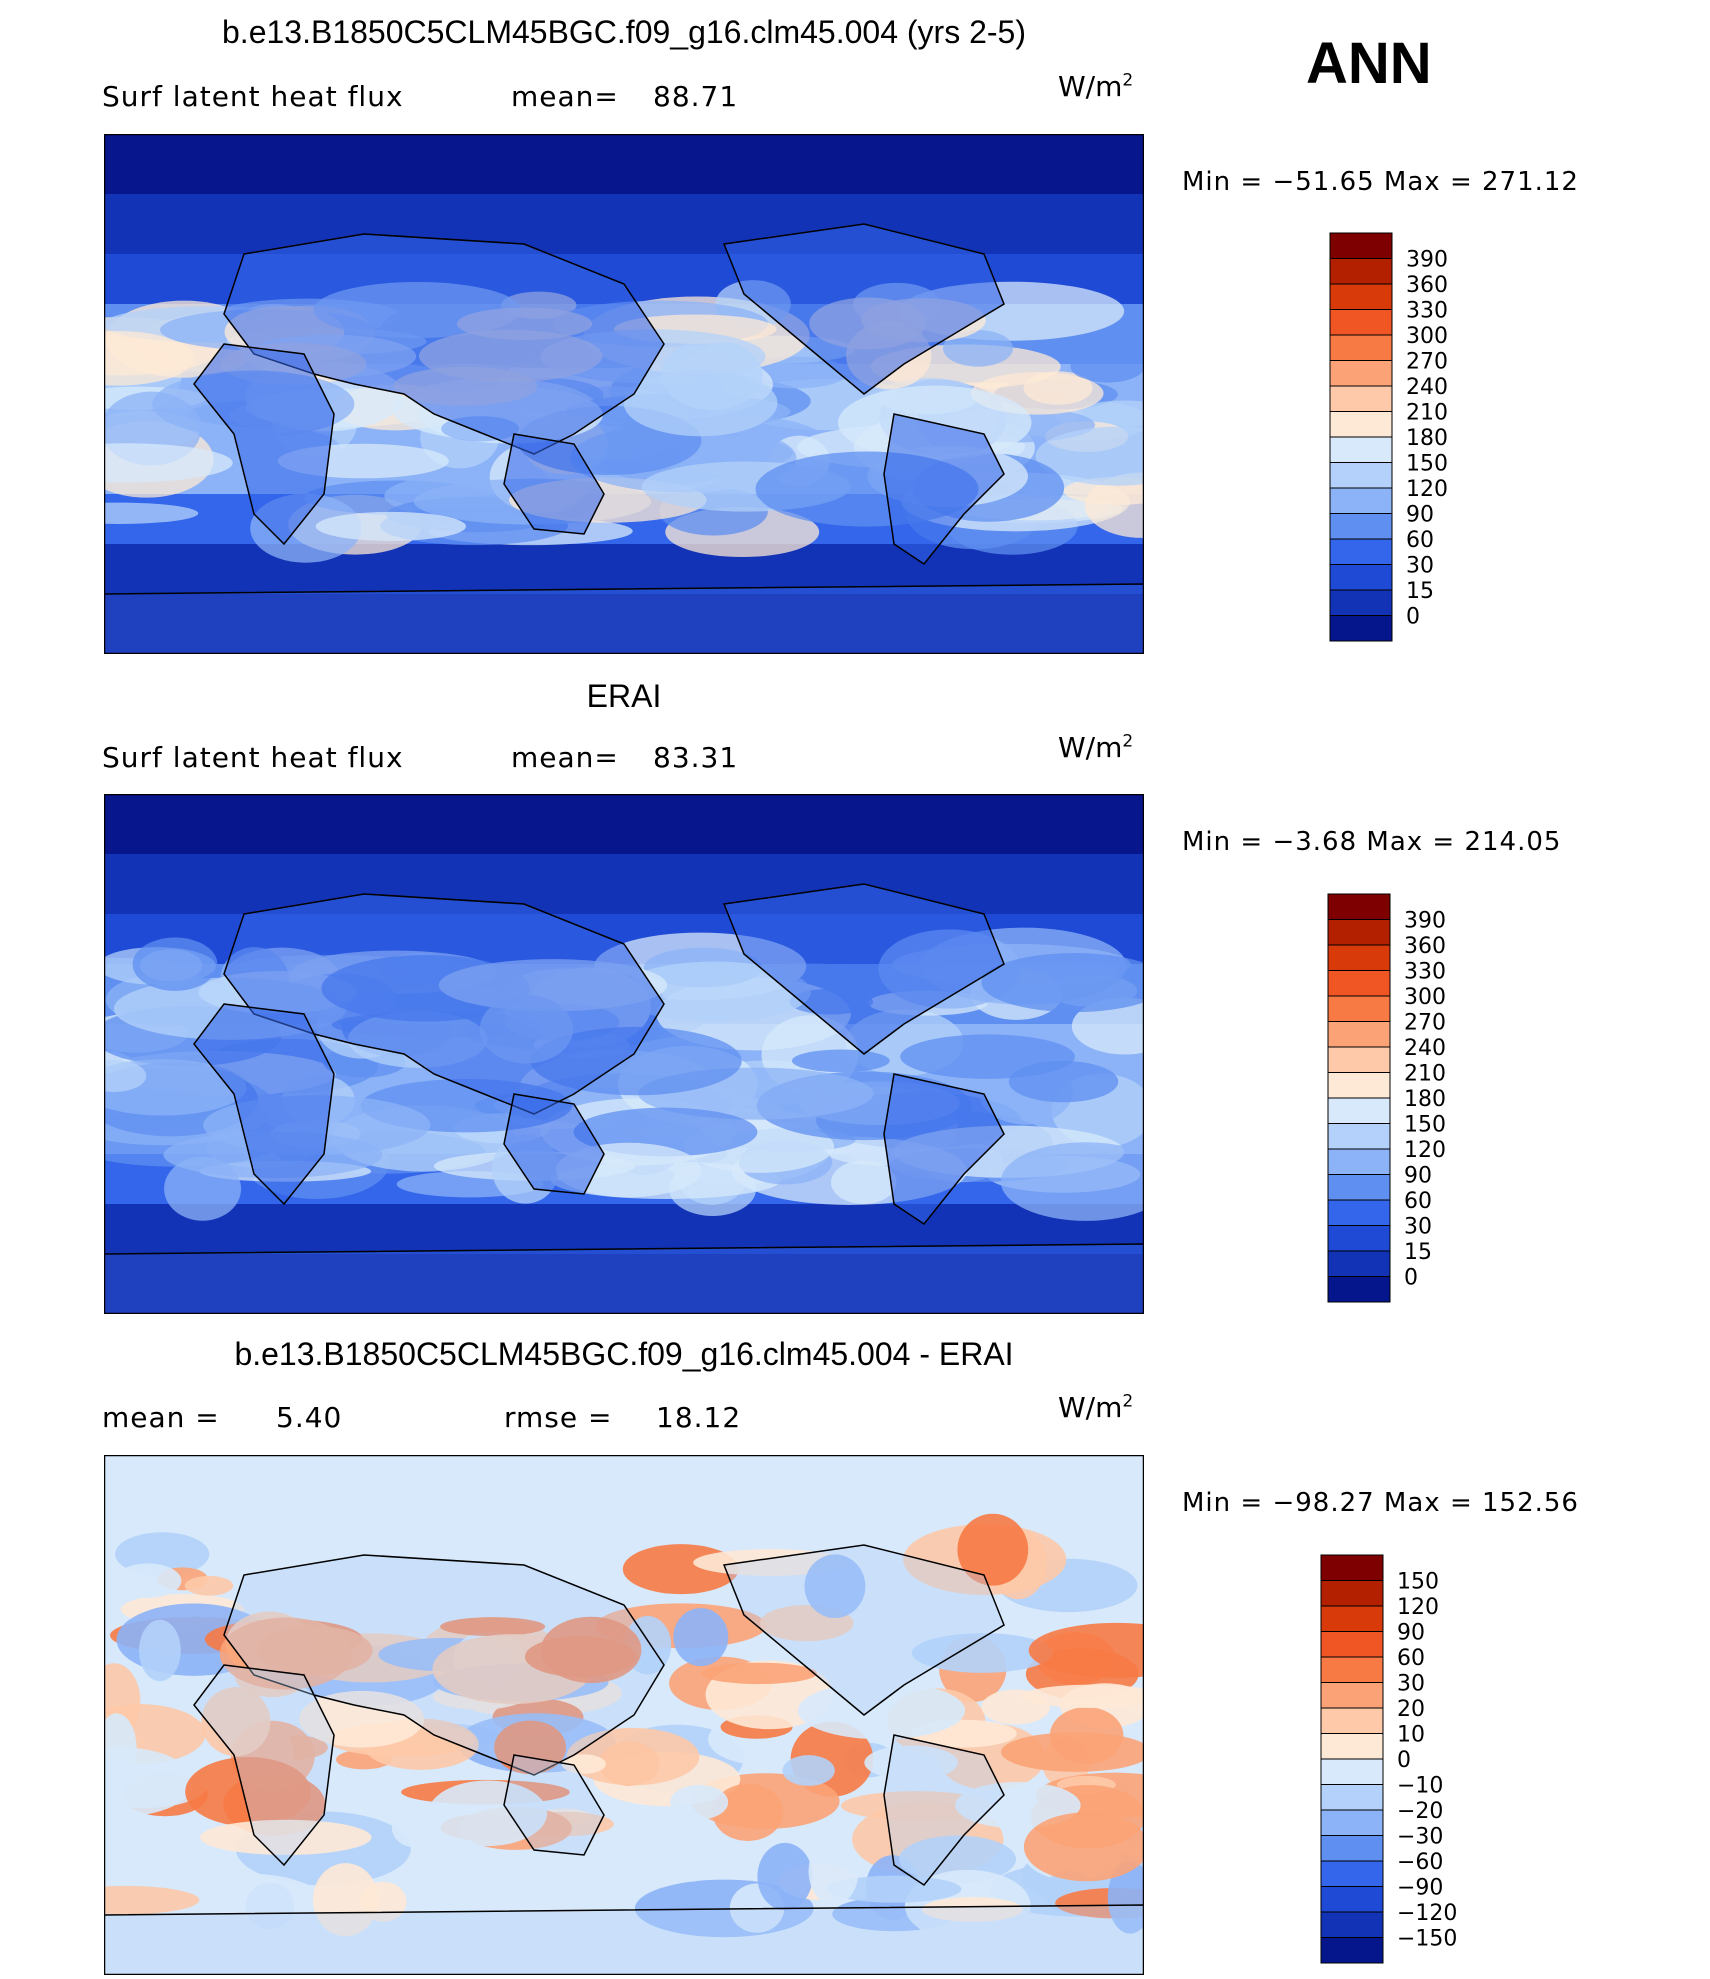 This screenshot has width=1710, height=1979. I want to click on panel-3-units: W/m2, so click(1095, 1407).